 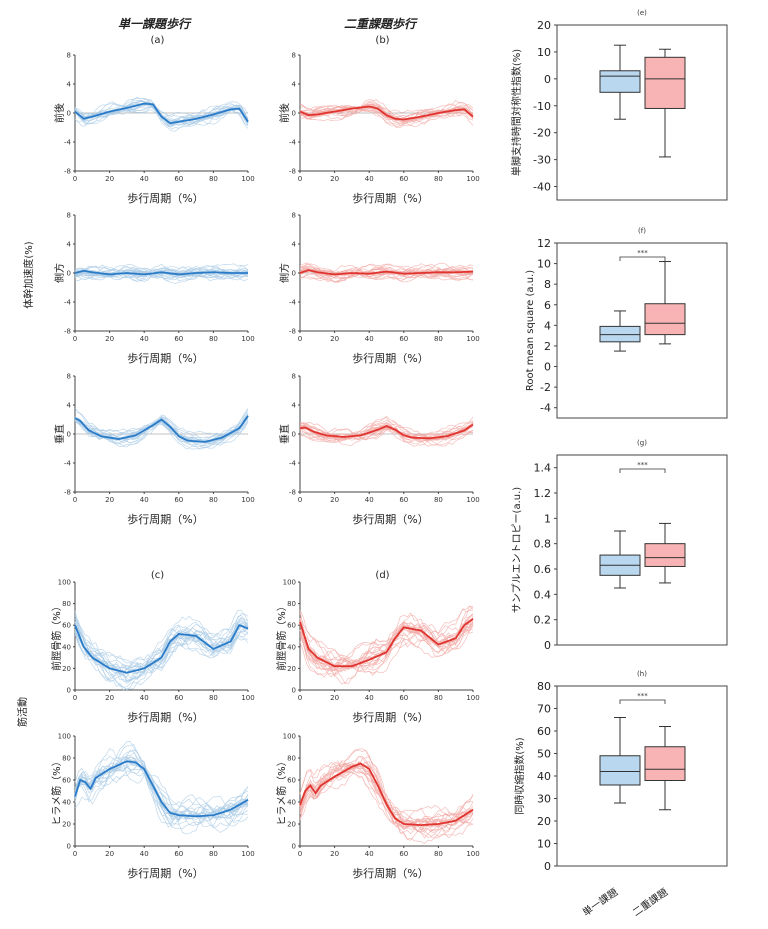 I want to click on y-tick-label: 12, so click(x=544, y=243).